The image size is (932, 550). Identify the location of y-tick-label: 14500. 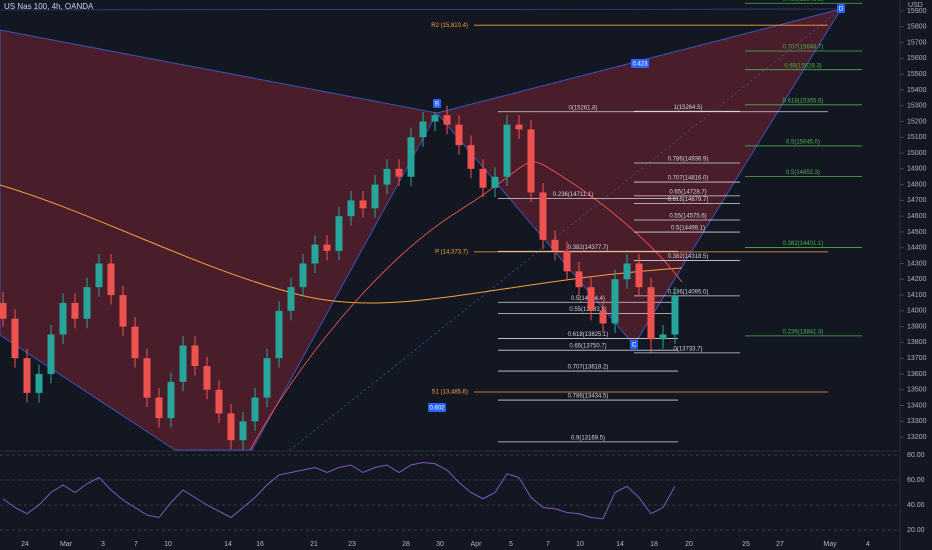
(917, 232).